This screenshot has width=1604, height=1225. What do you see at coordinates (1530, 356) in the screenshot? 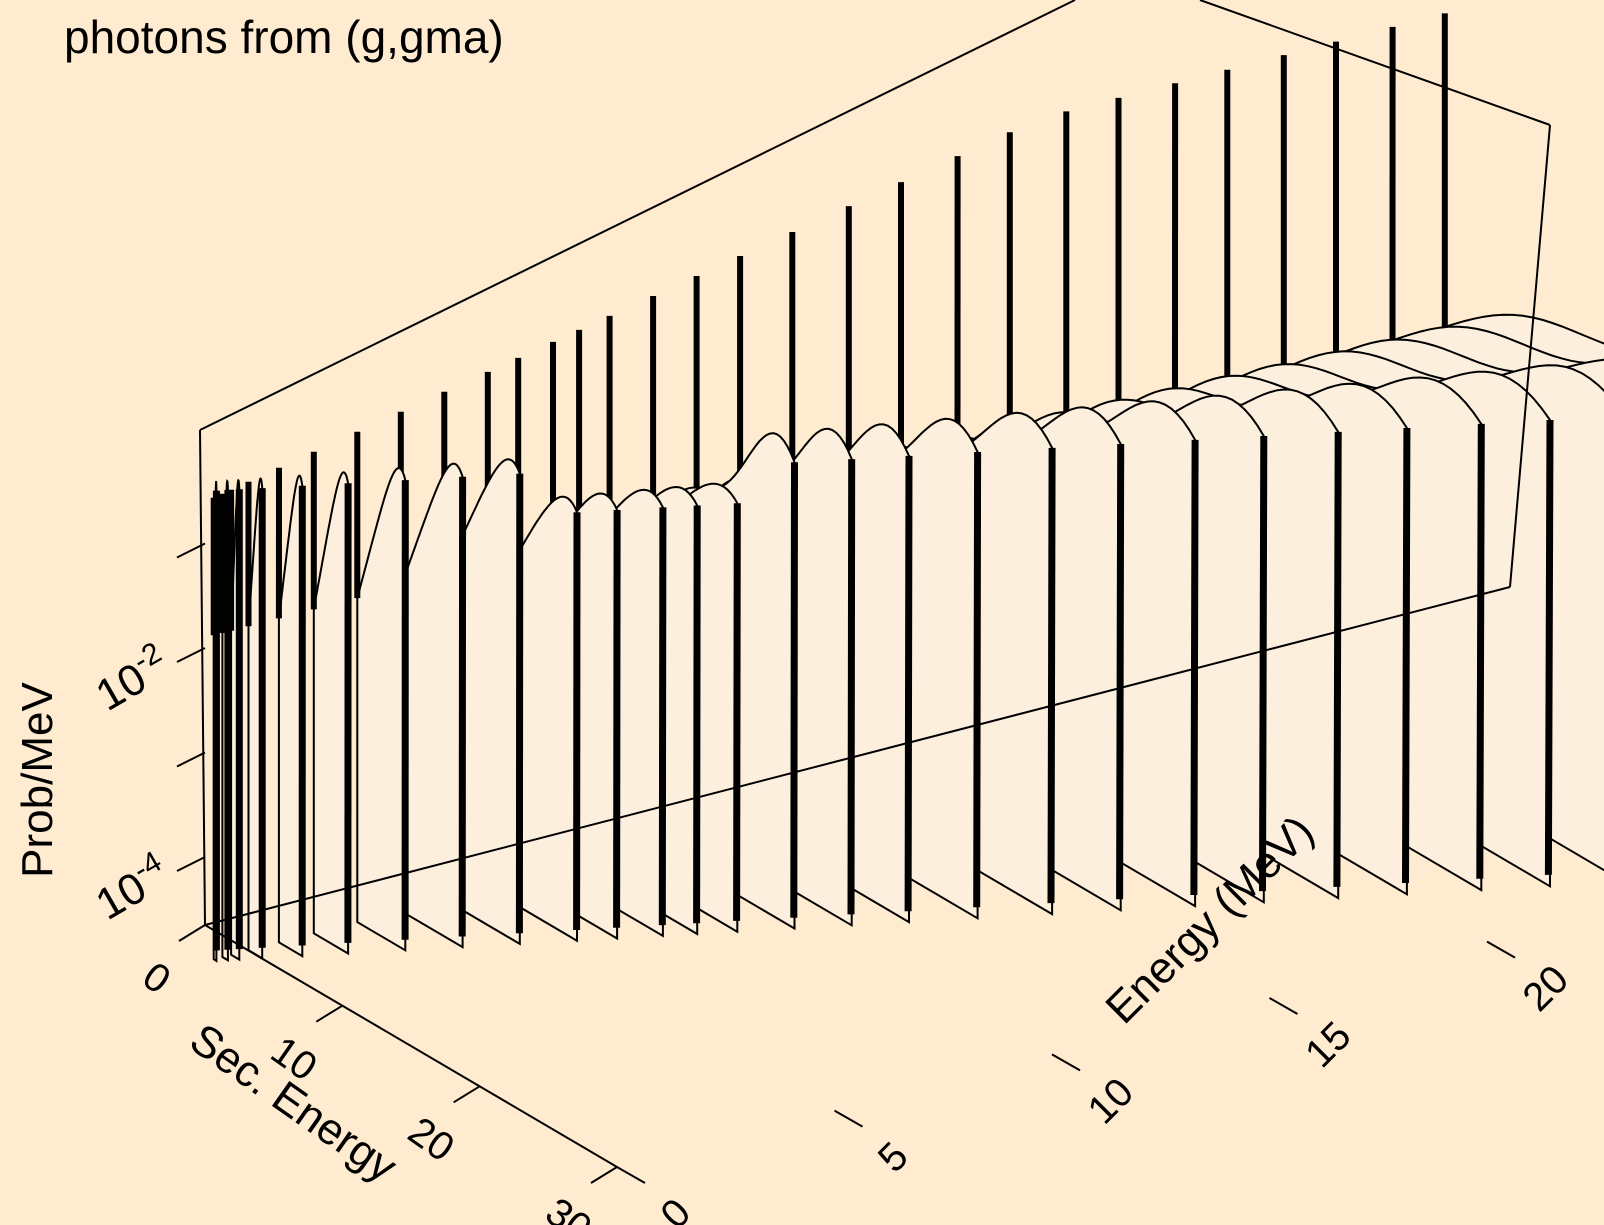
I see `back-right-edge` at bounding box center [1530, 356].